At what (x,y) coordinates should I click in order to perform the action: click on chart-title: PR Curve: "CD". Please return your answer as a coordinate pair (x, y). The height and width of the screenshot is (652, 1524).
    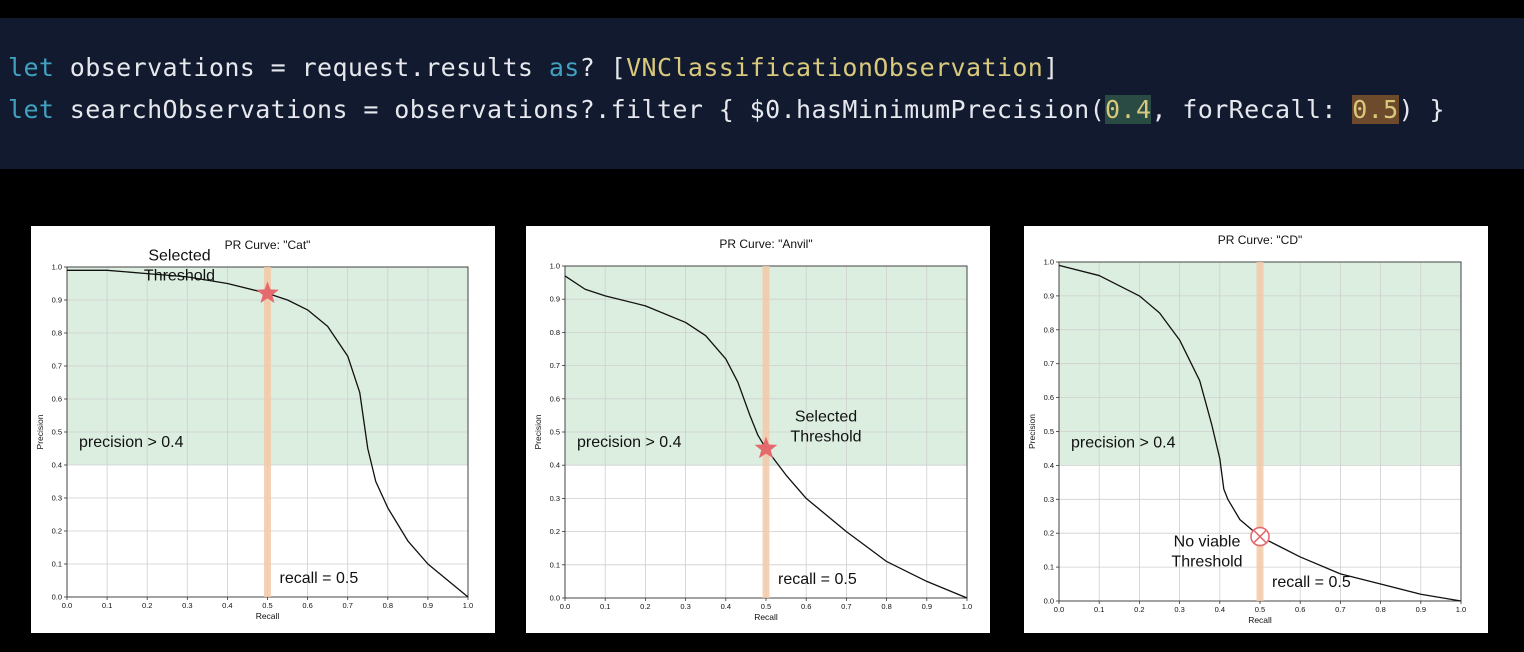
    Looking at the image, I should click on (1260, 240).